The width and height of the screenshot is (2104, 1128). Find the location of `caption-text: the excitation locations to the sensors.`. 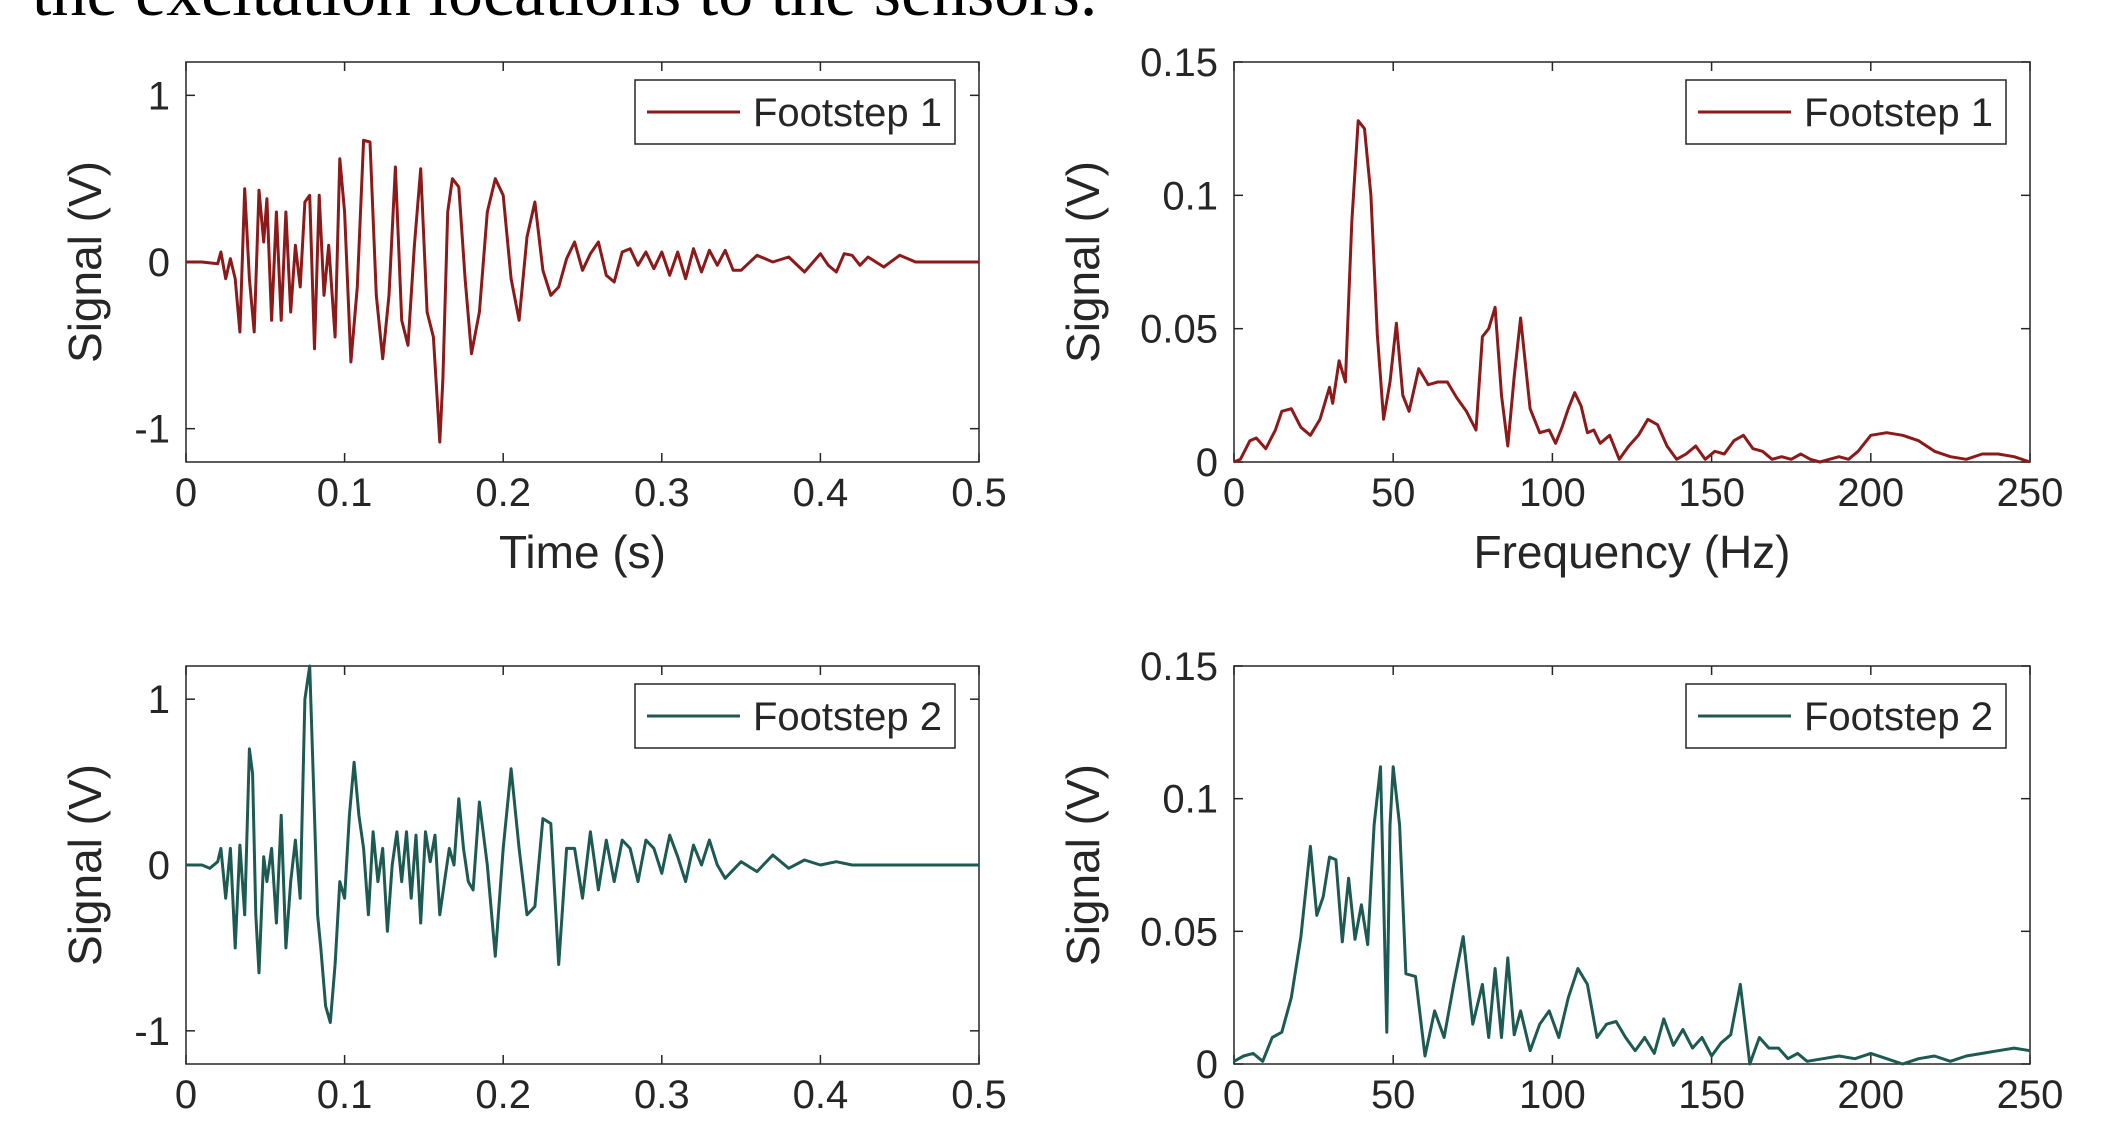

caption-text: the excitation locations to the sensors. is located at coordinates (564, 14).